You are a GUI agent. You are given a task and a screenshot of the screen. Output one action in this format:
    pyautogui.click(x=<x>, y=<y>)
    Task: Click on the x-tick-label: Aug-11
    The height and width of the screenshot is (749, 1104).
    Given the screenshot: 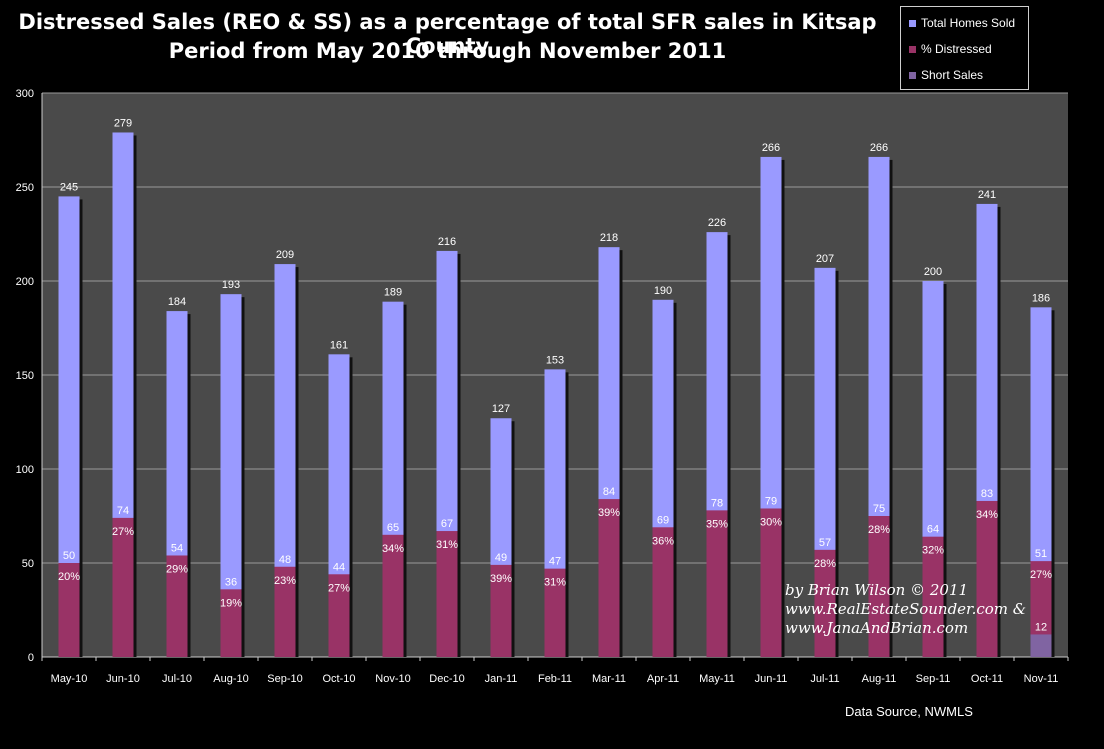 What is the action you would take?
    pyautogui.click(x=879, y=679)
    